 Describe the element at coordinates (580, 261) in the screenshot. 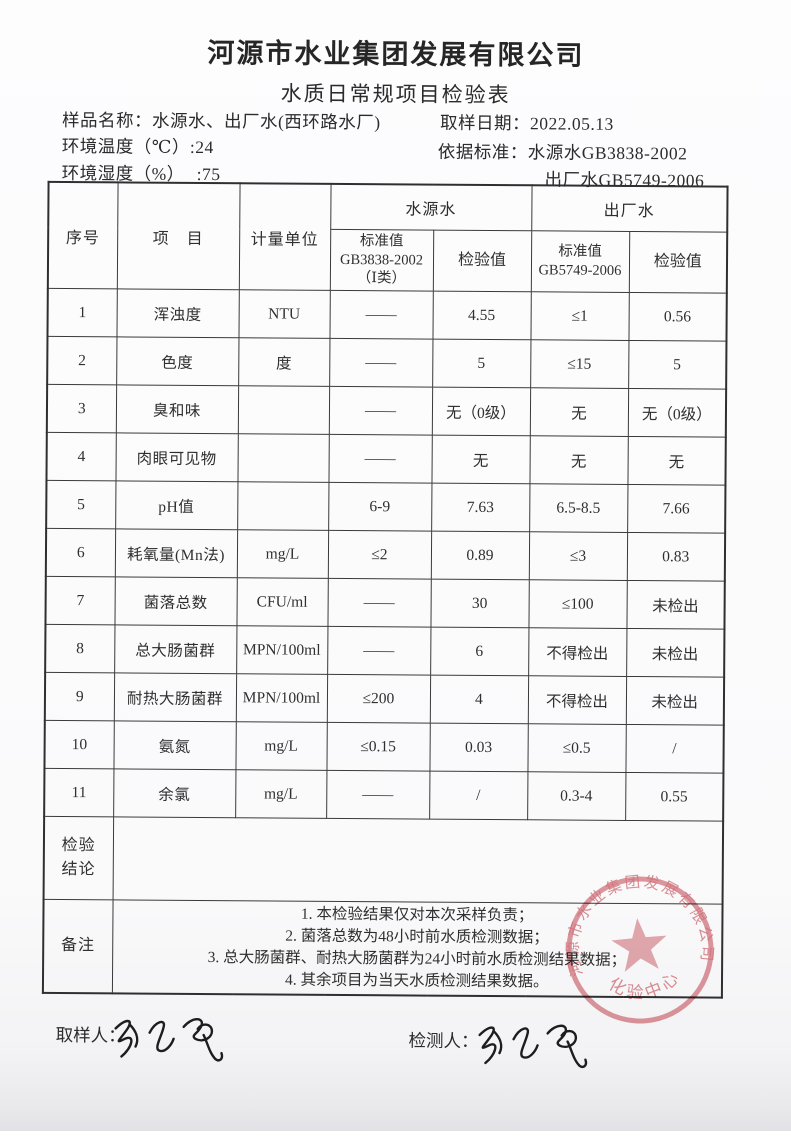

I see `col-header-finished-standard: 标准值 GB5749-2006` at that location.